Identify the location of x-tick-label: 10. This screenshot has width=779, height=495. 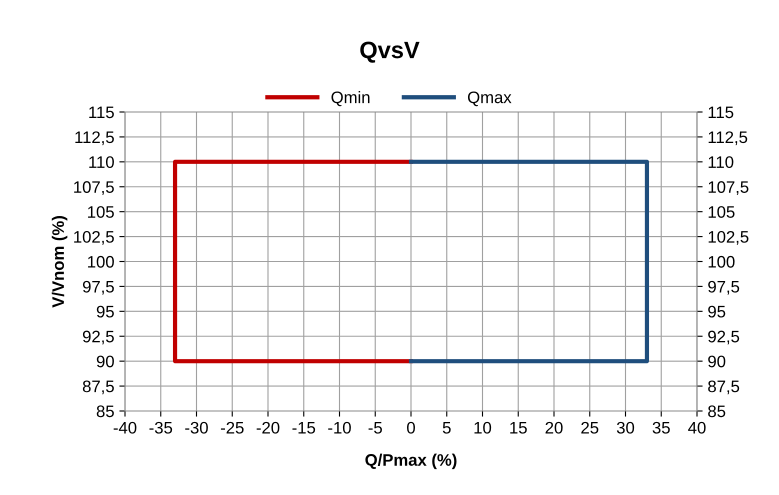
(483, 428).